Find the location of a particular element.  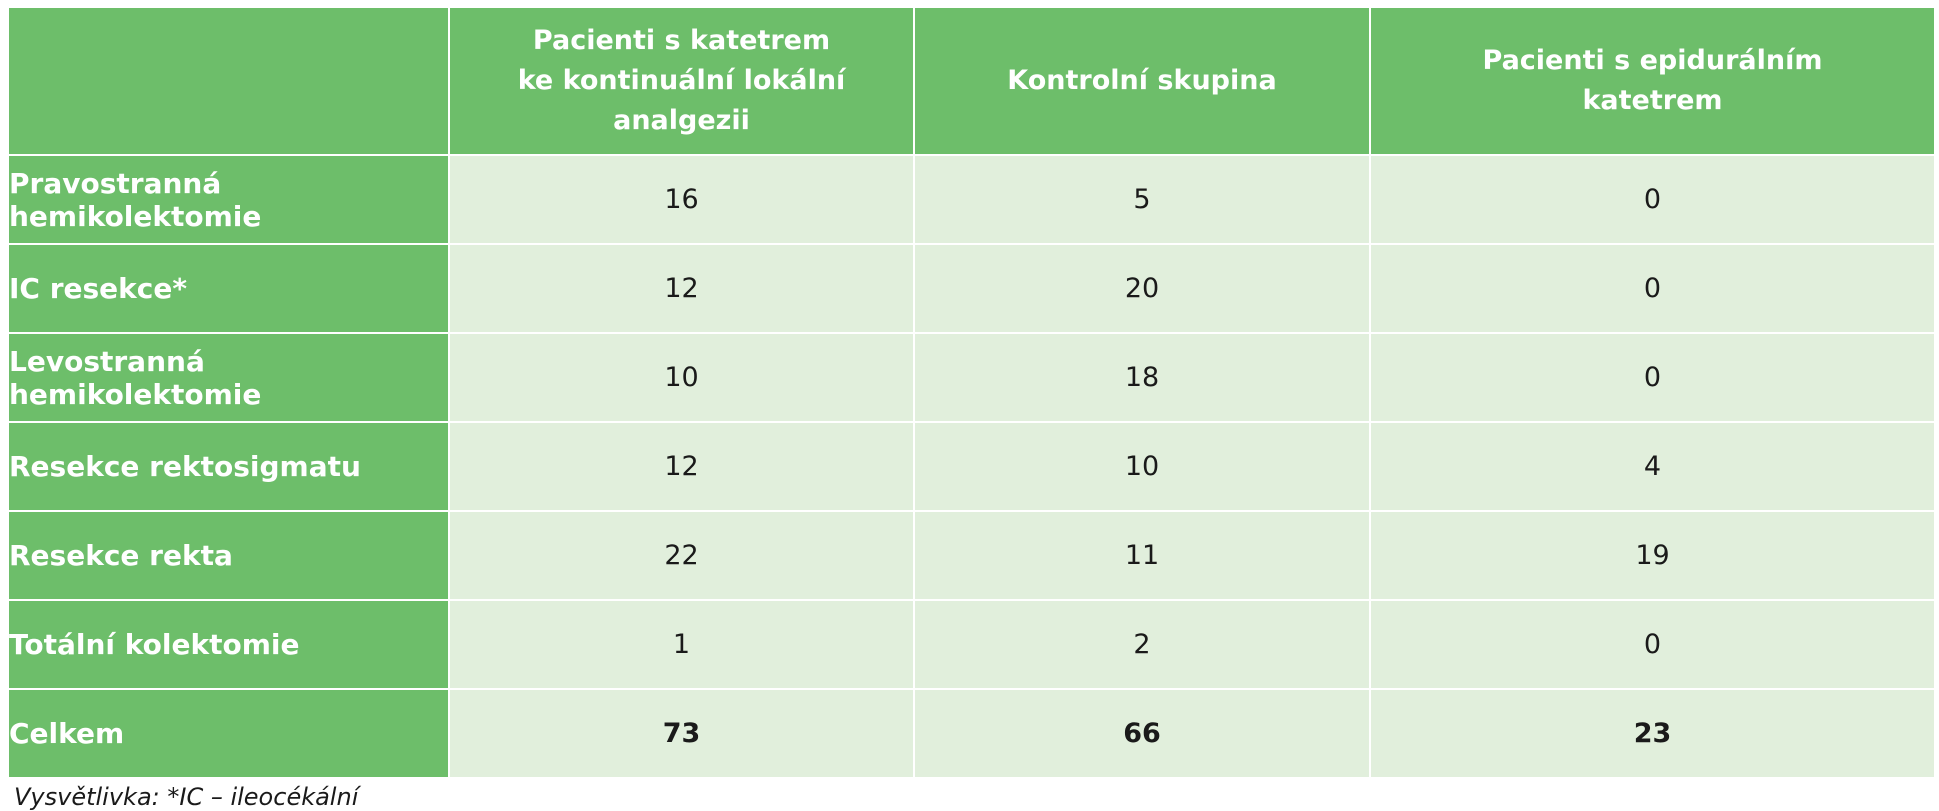

row-label: Pravostranná hemikolektomie is located at coordinates (228, 199).